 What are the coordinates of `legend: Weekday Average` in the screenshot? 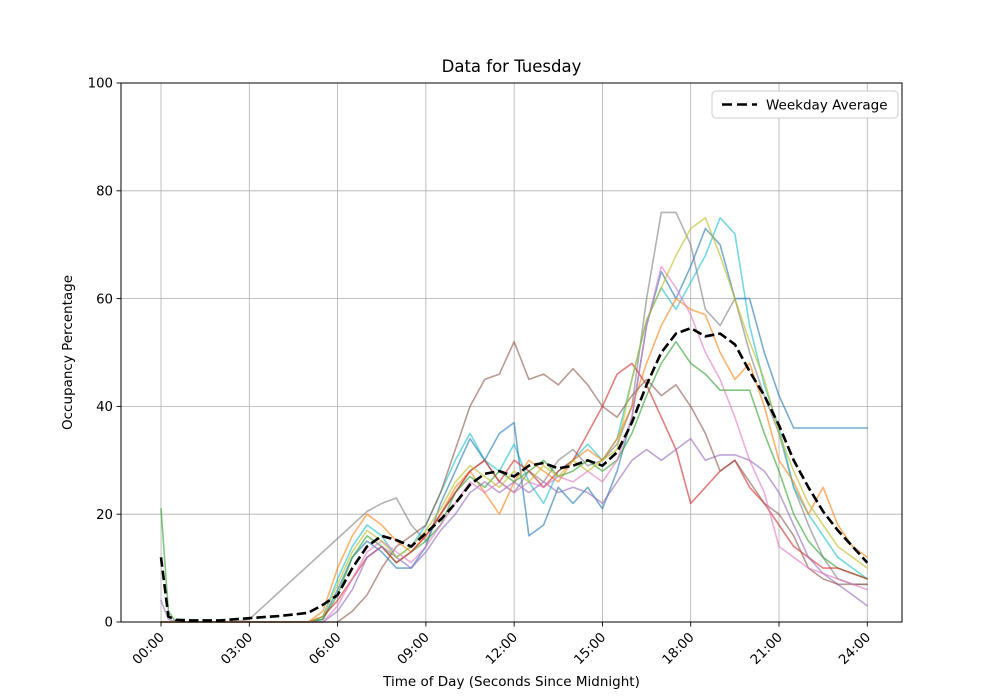 It's located at (805, 104).